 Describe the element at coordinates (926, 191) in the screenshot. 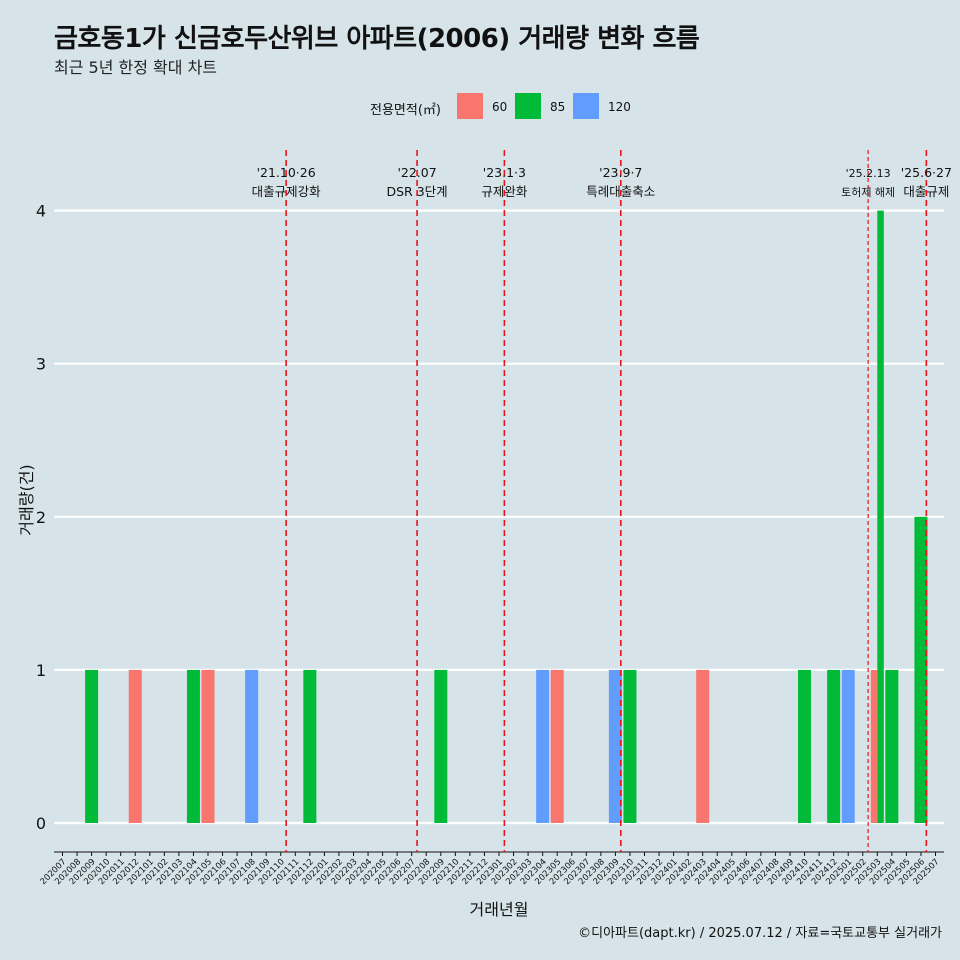

I see `event-label-5: 대출규제` at that location.